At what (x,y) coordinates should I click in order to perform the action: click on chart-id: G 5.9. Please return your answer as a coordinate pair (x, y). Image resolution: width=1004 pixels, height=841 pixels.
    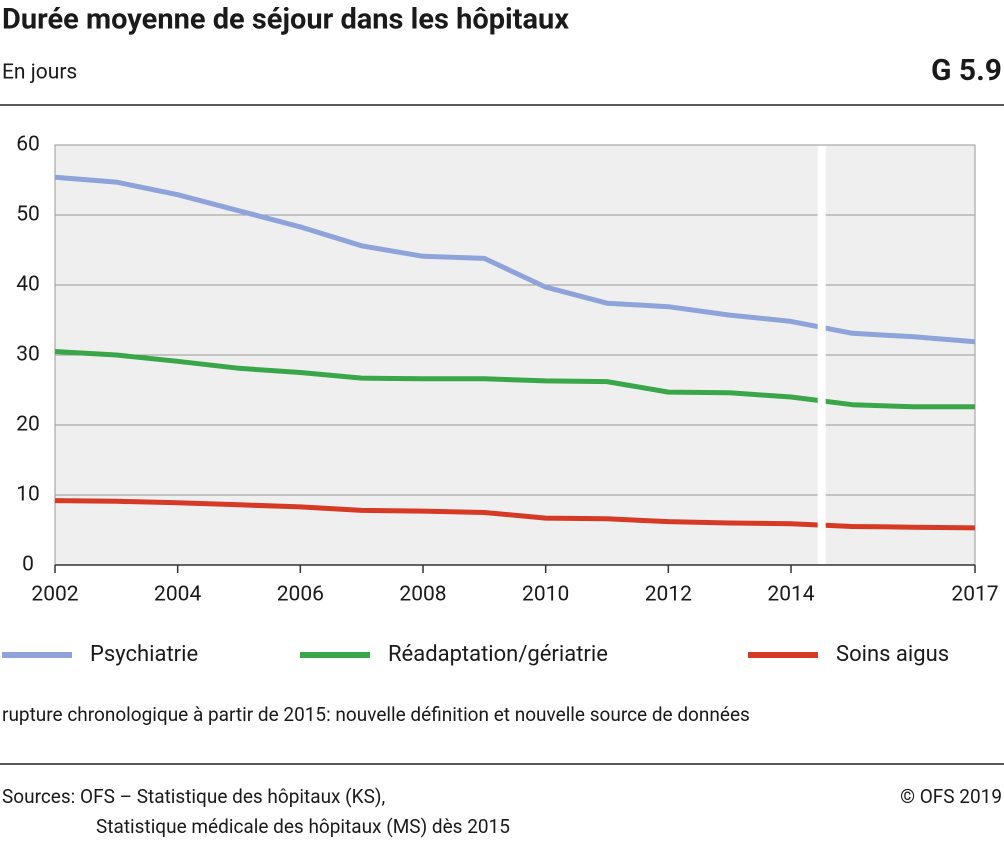
    Looking at the image, I should click on (966, 70).